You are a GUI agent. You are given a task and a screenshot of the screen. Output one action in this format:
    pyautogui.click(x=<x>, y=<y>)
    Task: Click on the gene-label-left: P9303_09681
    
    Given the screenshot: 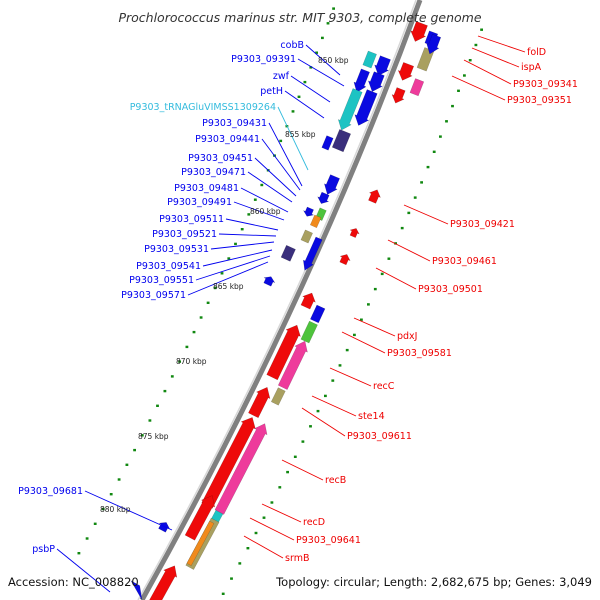 What is the action you would take?
    pyautogui.click(x=50, y=491)
    